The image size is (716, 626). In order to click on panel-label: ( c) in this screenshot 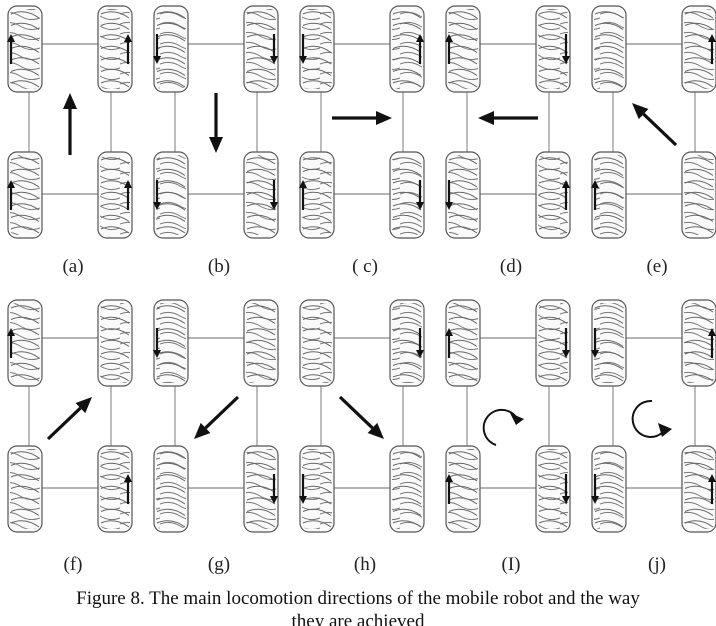, I will do `click(365, 266)`.